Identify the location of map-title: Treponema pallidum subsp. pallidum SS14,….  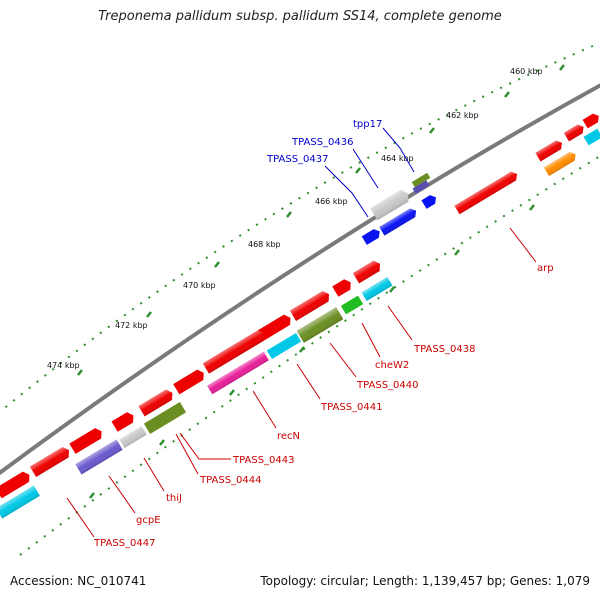
(300, 16).